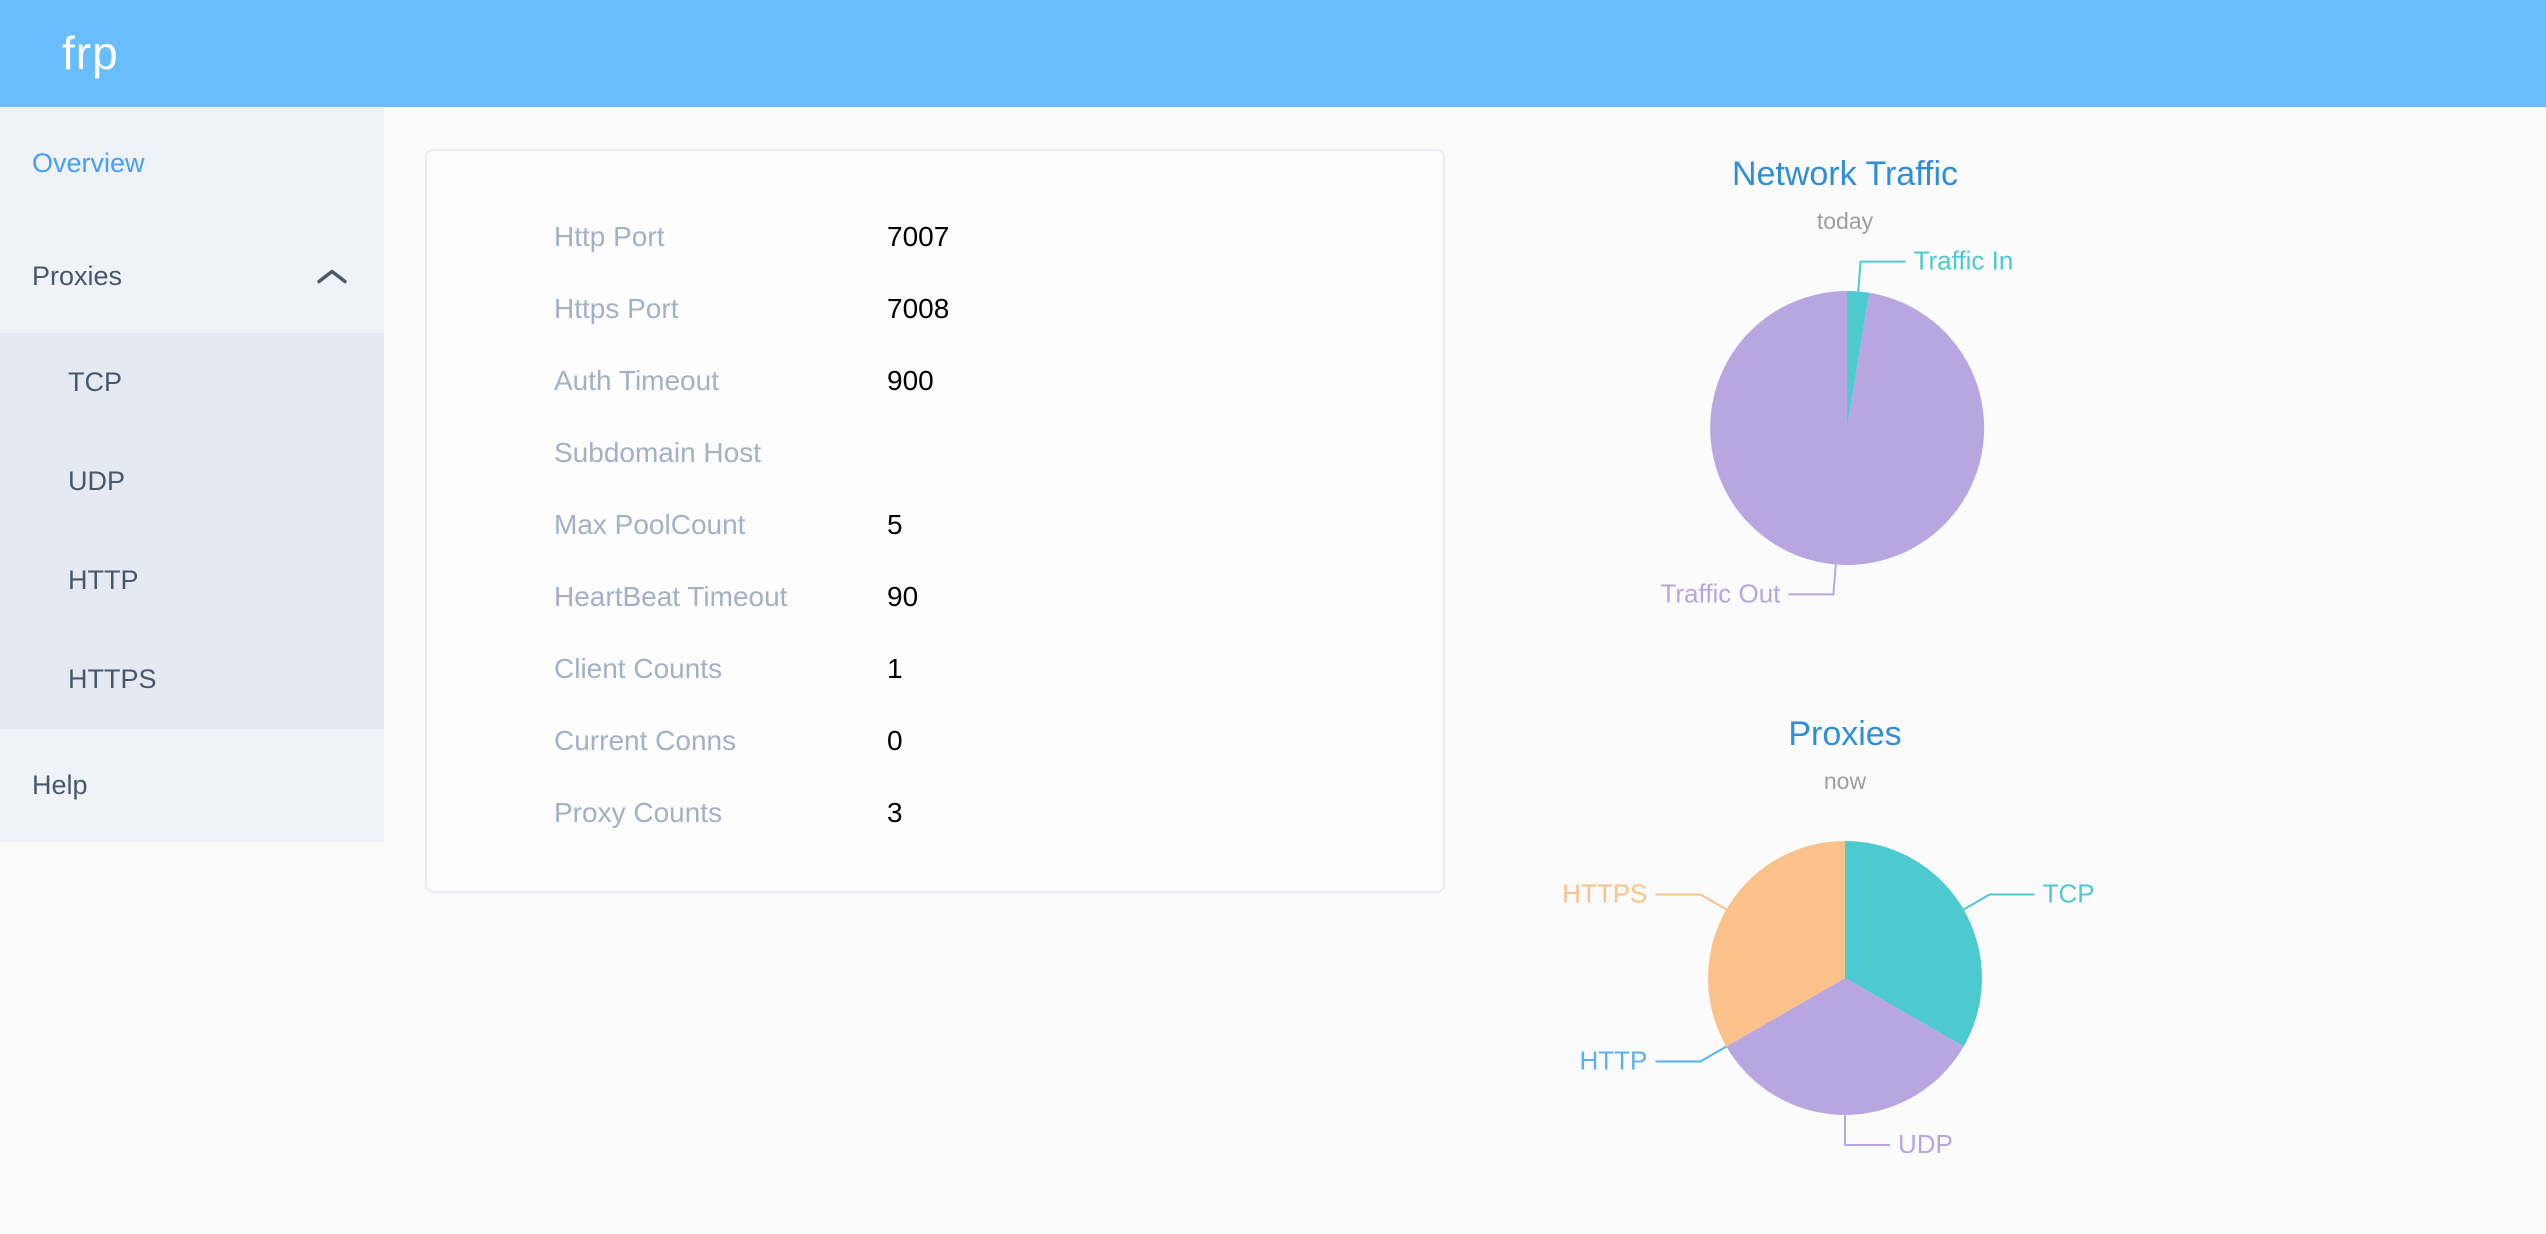  Describe the element at coordinates (112, 679) in the screenshot. I see `sidebar-item-https-label: HTTPS` at that location.